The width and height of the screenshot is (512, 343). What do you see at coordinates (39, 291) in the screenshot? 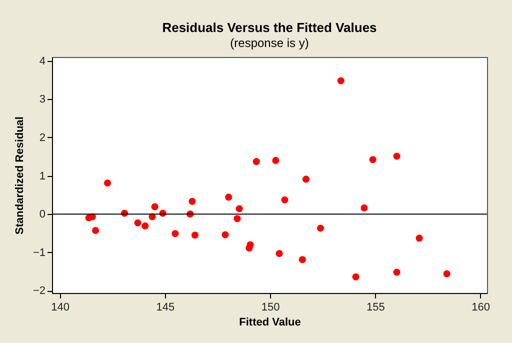
I see `y-tick-label: −2` at bounding box center [39, 291].